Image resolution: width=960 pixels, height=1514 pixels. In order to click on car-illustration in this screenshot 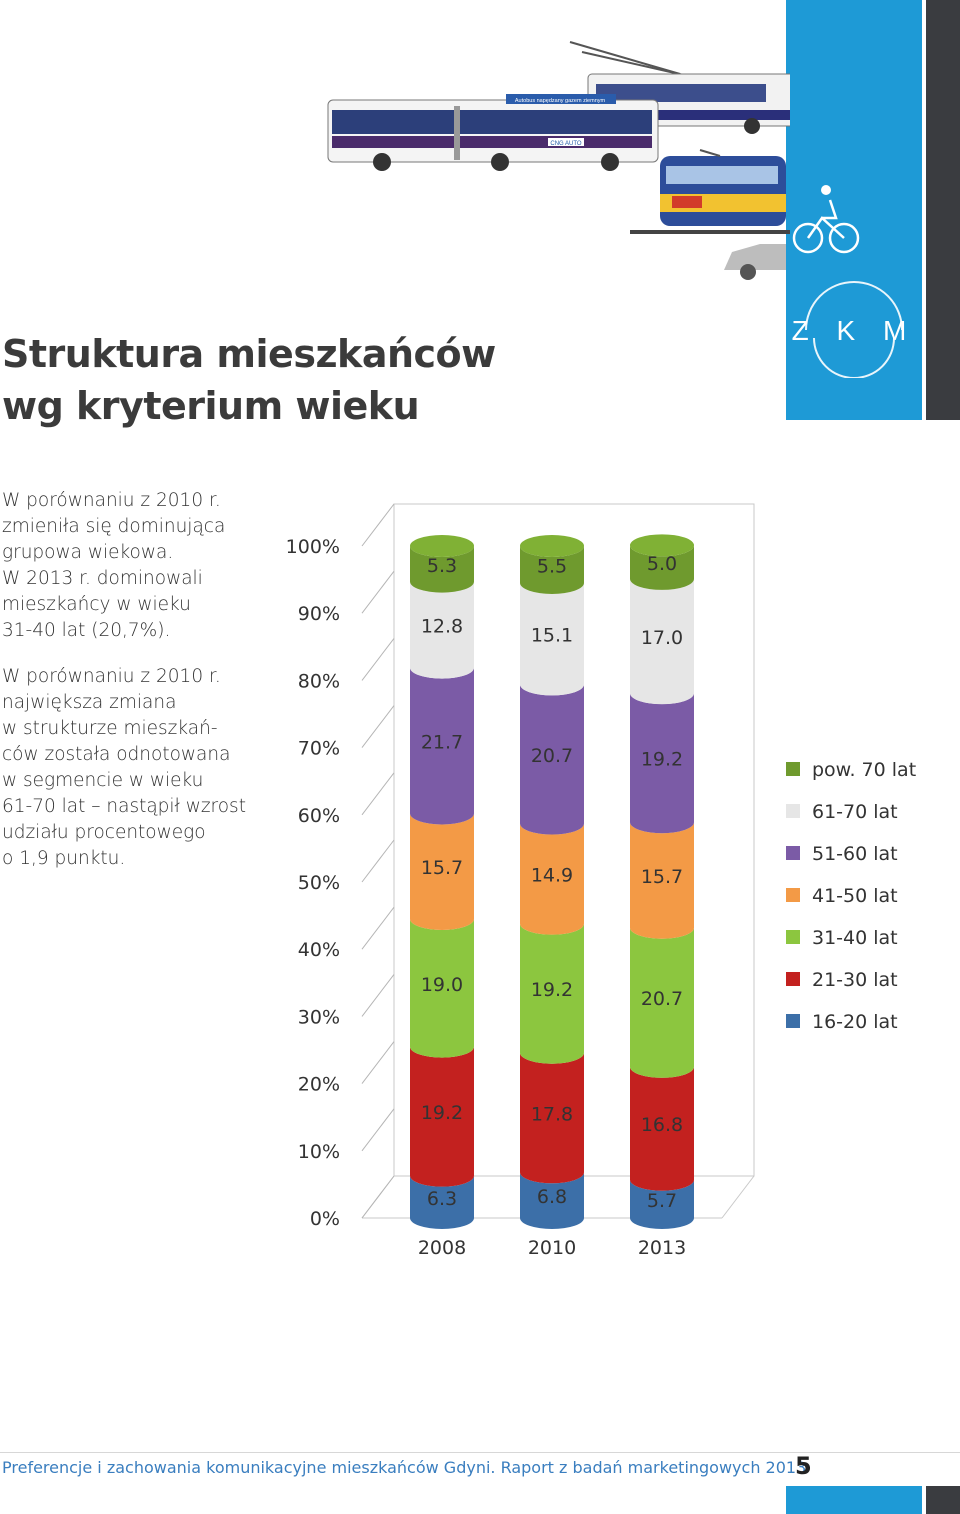, I will do `click(755, 262)`.